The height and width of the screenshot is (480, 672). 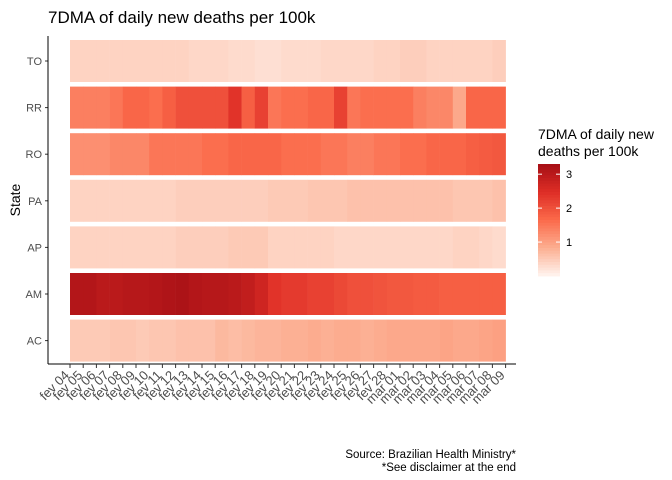 What do you see at coordinates (34, 342) in the screenshot?
I see `y-tick-label: AC` at bounding box center [34, 342].